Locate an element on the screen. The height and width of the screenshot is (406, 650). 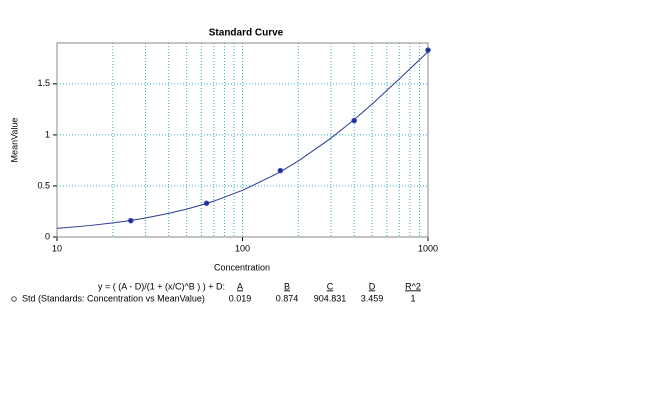
fit-equation: y = ( (A - D)/(1 + (x/C)^B ) ) + D: is located at coordinates (161, 286).